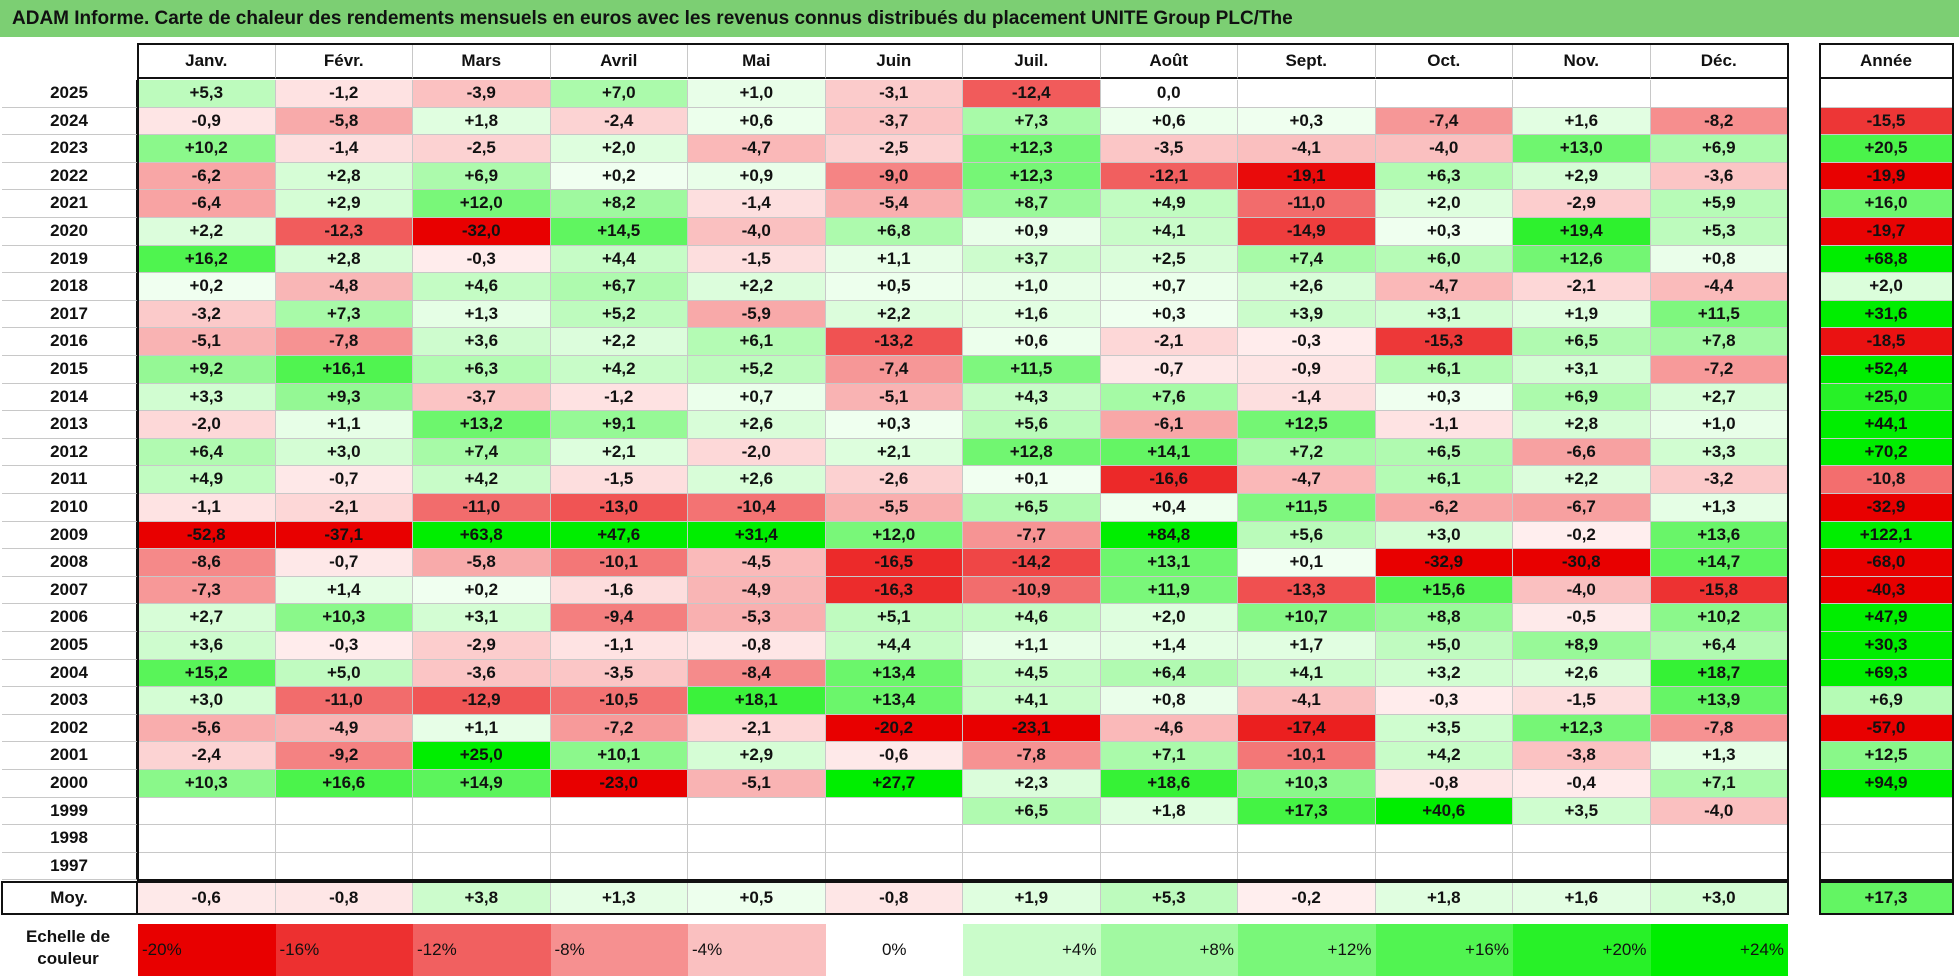  Describe the element at coordinates (1719, 61) in the screenshot. I see `month-header: Déc.` at that location.